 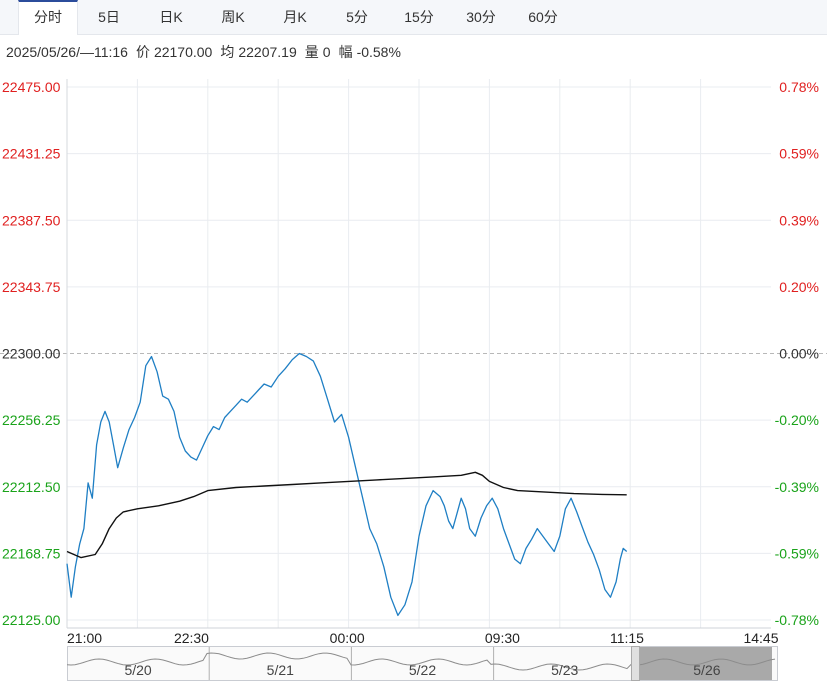 What do you see at coordinates (797, 620) in the screenshot?
I see `y-tick-right: -0.78%` at bounding box center [797, 620].